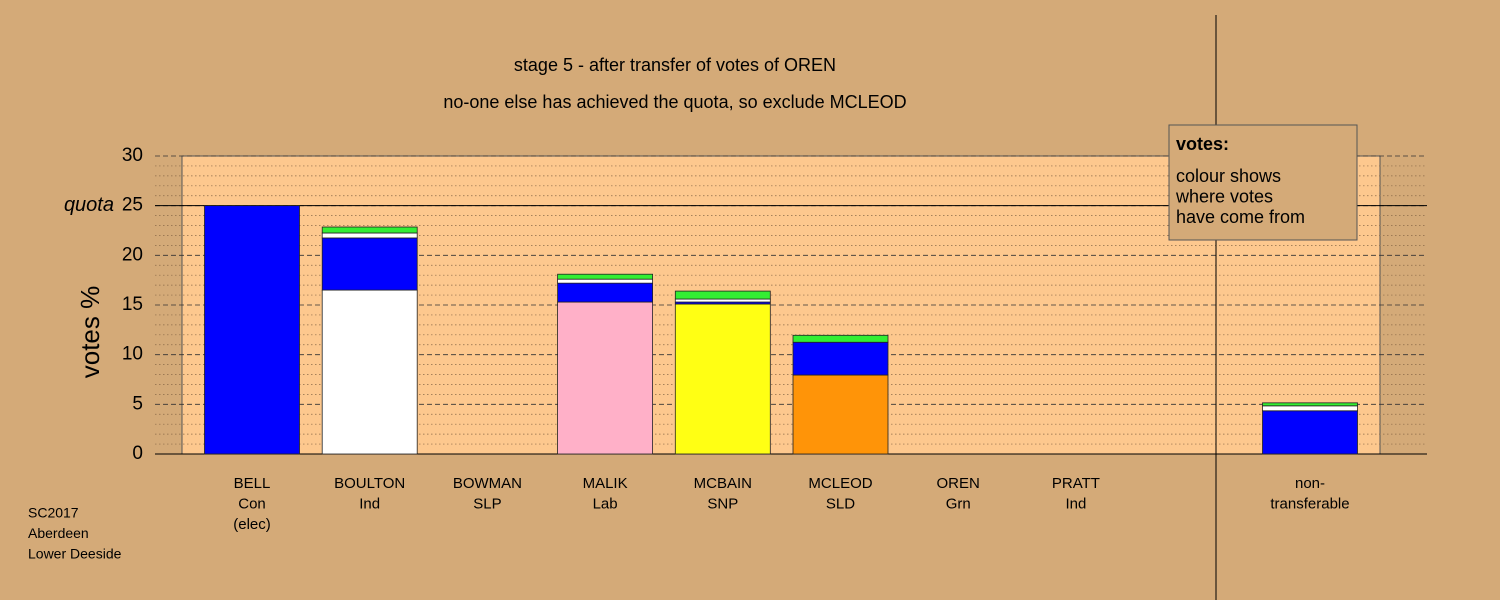  What do you see at coordinates (1240, 217) in the screenshot?
I see `legend-text: have come from` at bounding box center [1240, 217].